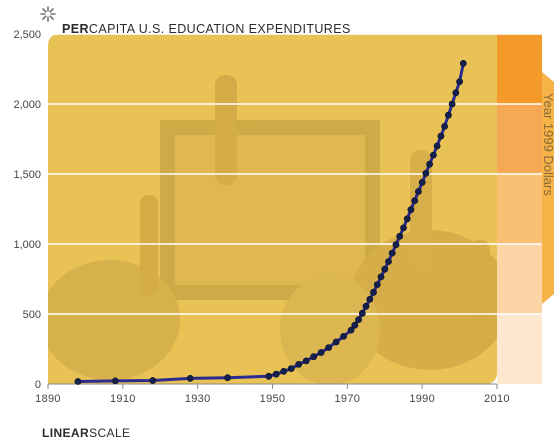 This screenshot has width=560, height=442. I want to click on y-tick-label: 1,500, so click(27, 175).